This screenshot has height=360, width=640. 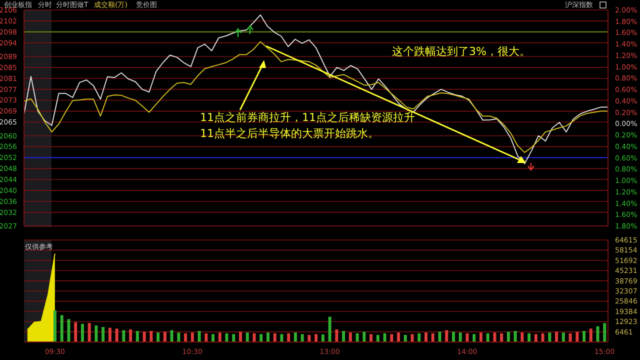 What do you see at coordinates (307, 117) in the screenshot?
I see `annotation: 11点之前券商拉升，11点之后稀缺资源拉升` at bounding box center [307, 117].